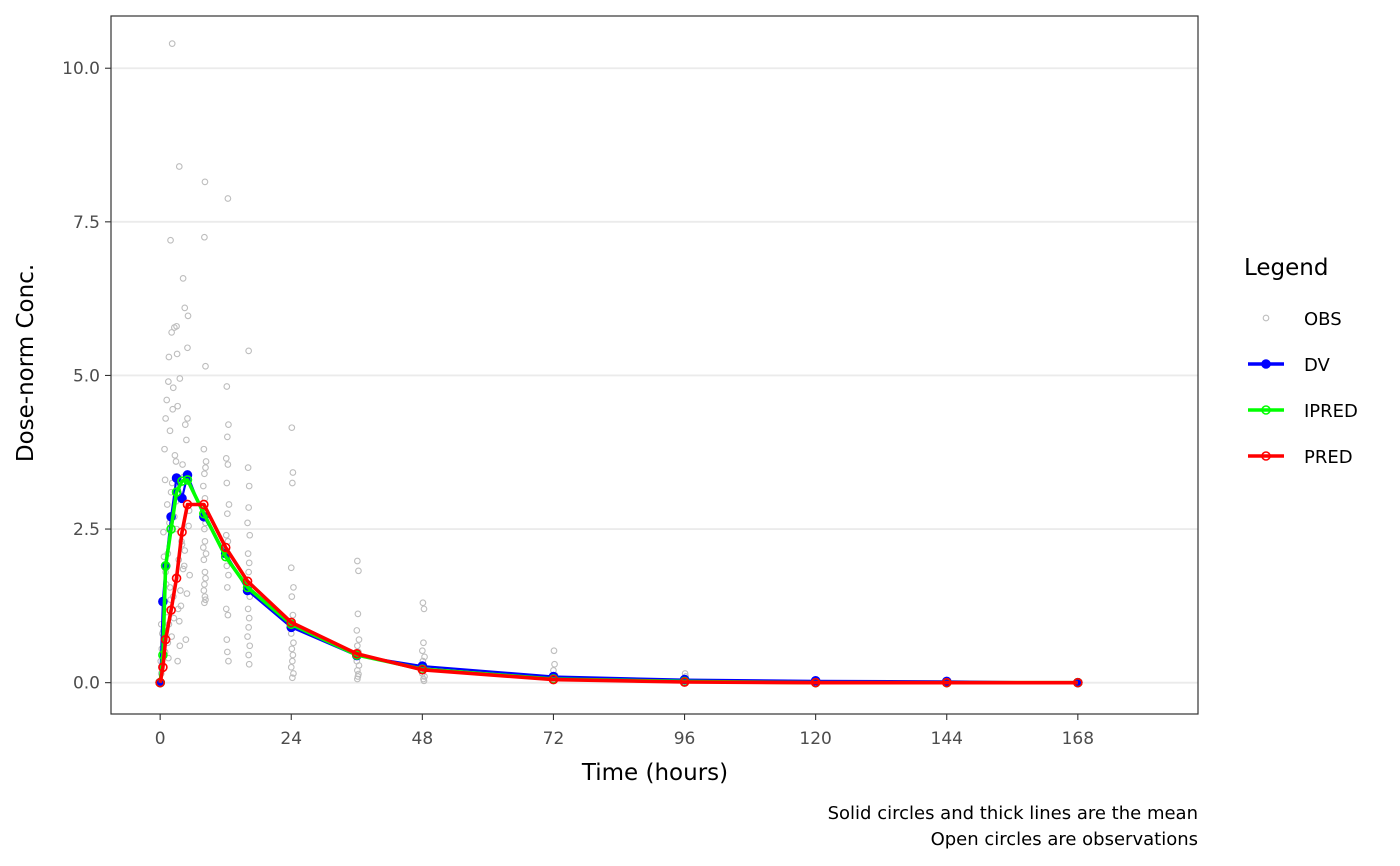 Image resolution: width=1400 pixels, height=866 pixels. What do you see at coordinates (1286, 268) in the screenshot?
I see `legend-title: Legend` at bounding box center [1286, 268].